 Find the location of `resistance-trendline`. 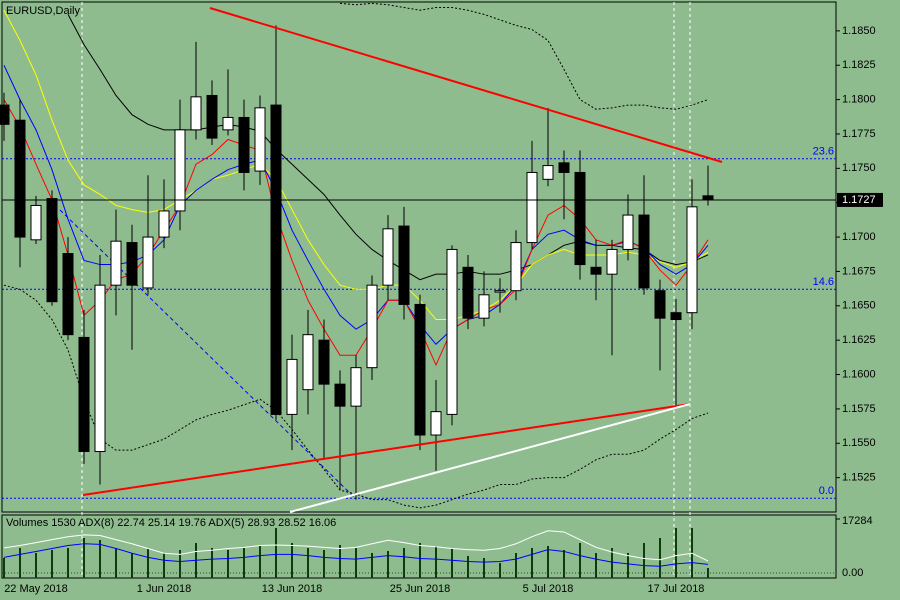

resistance-trendline is located at coordinates (466, 85).